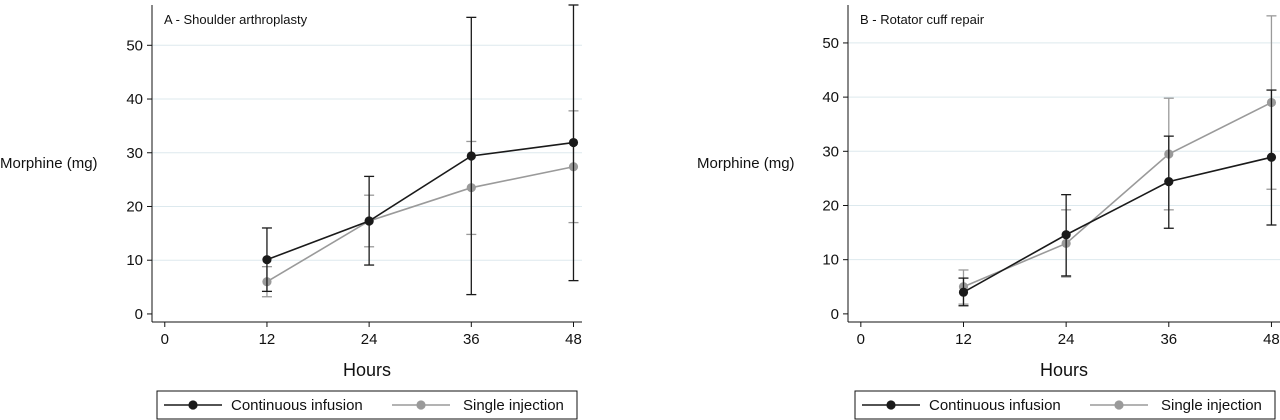 The height and width of the screenshot is (420, 1280). I want to click on series-continuous-infusion, so click(1117, 198).